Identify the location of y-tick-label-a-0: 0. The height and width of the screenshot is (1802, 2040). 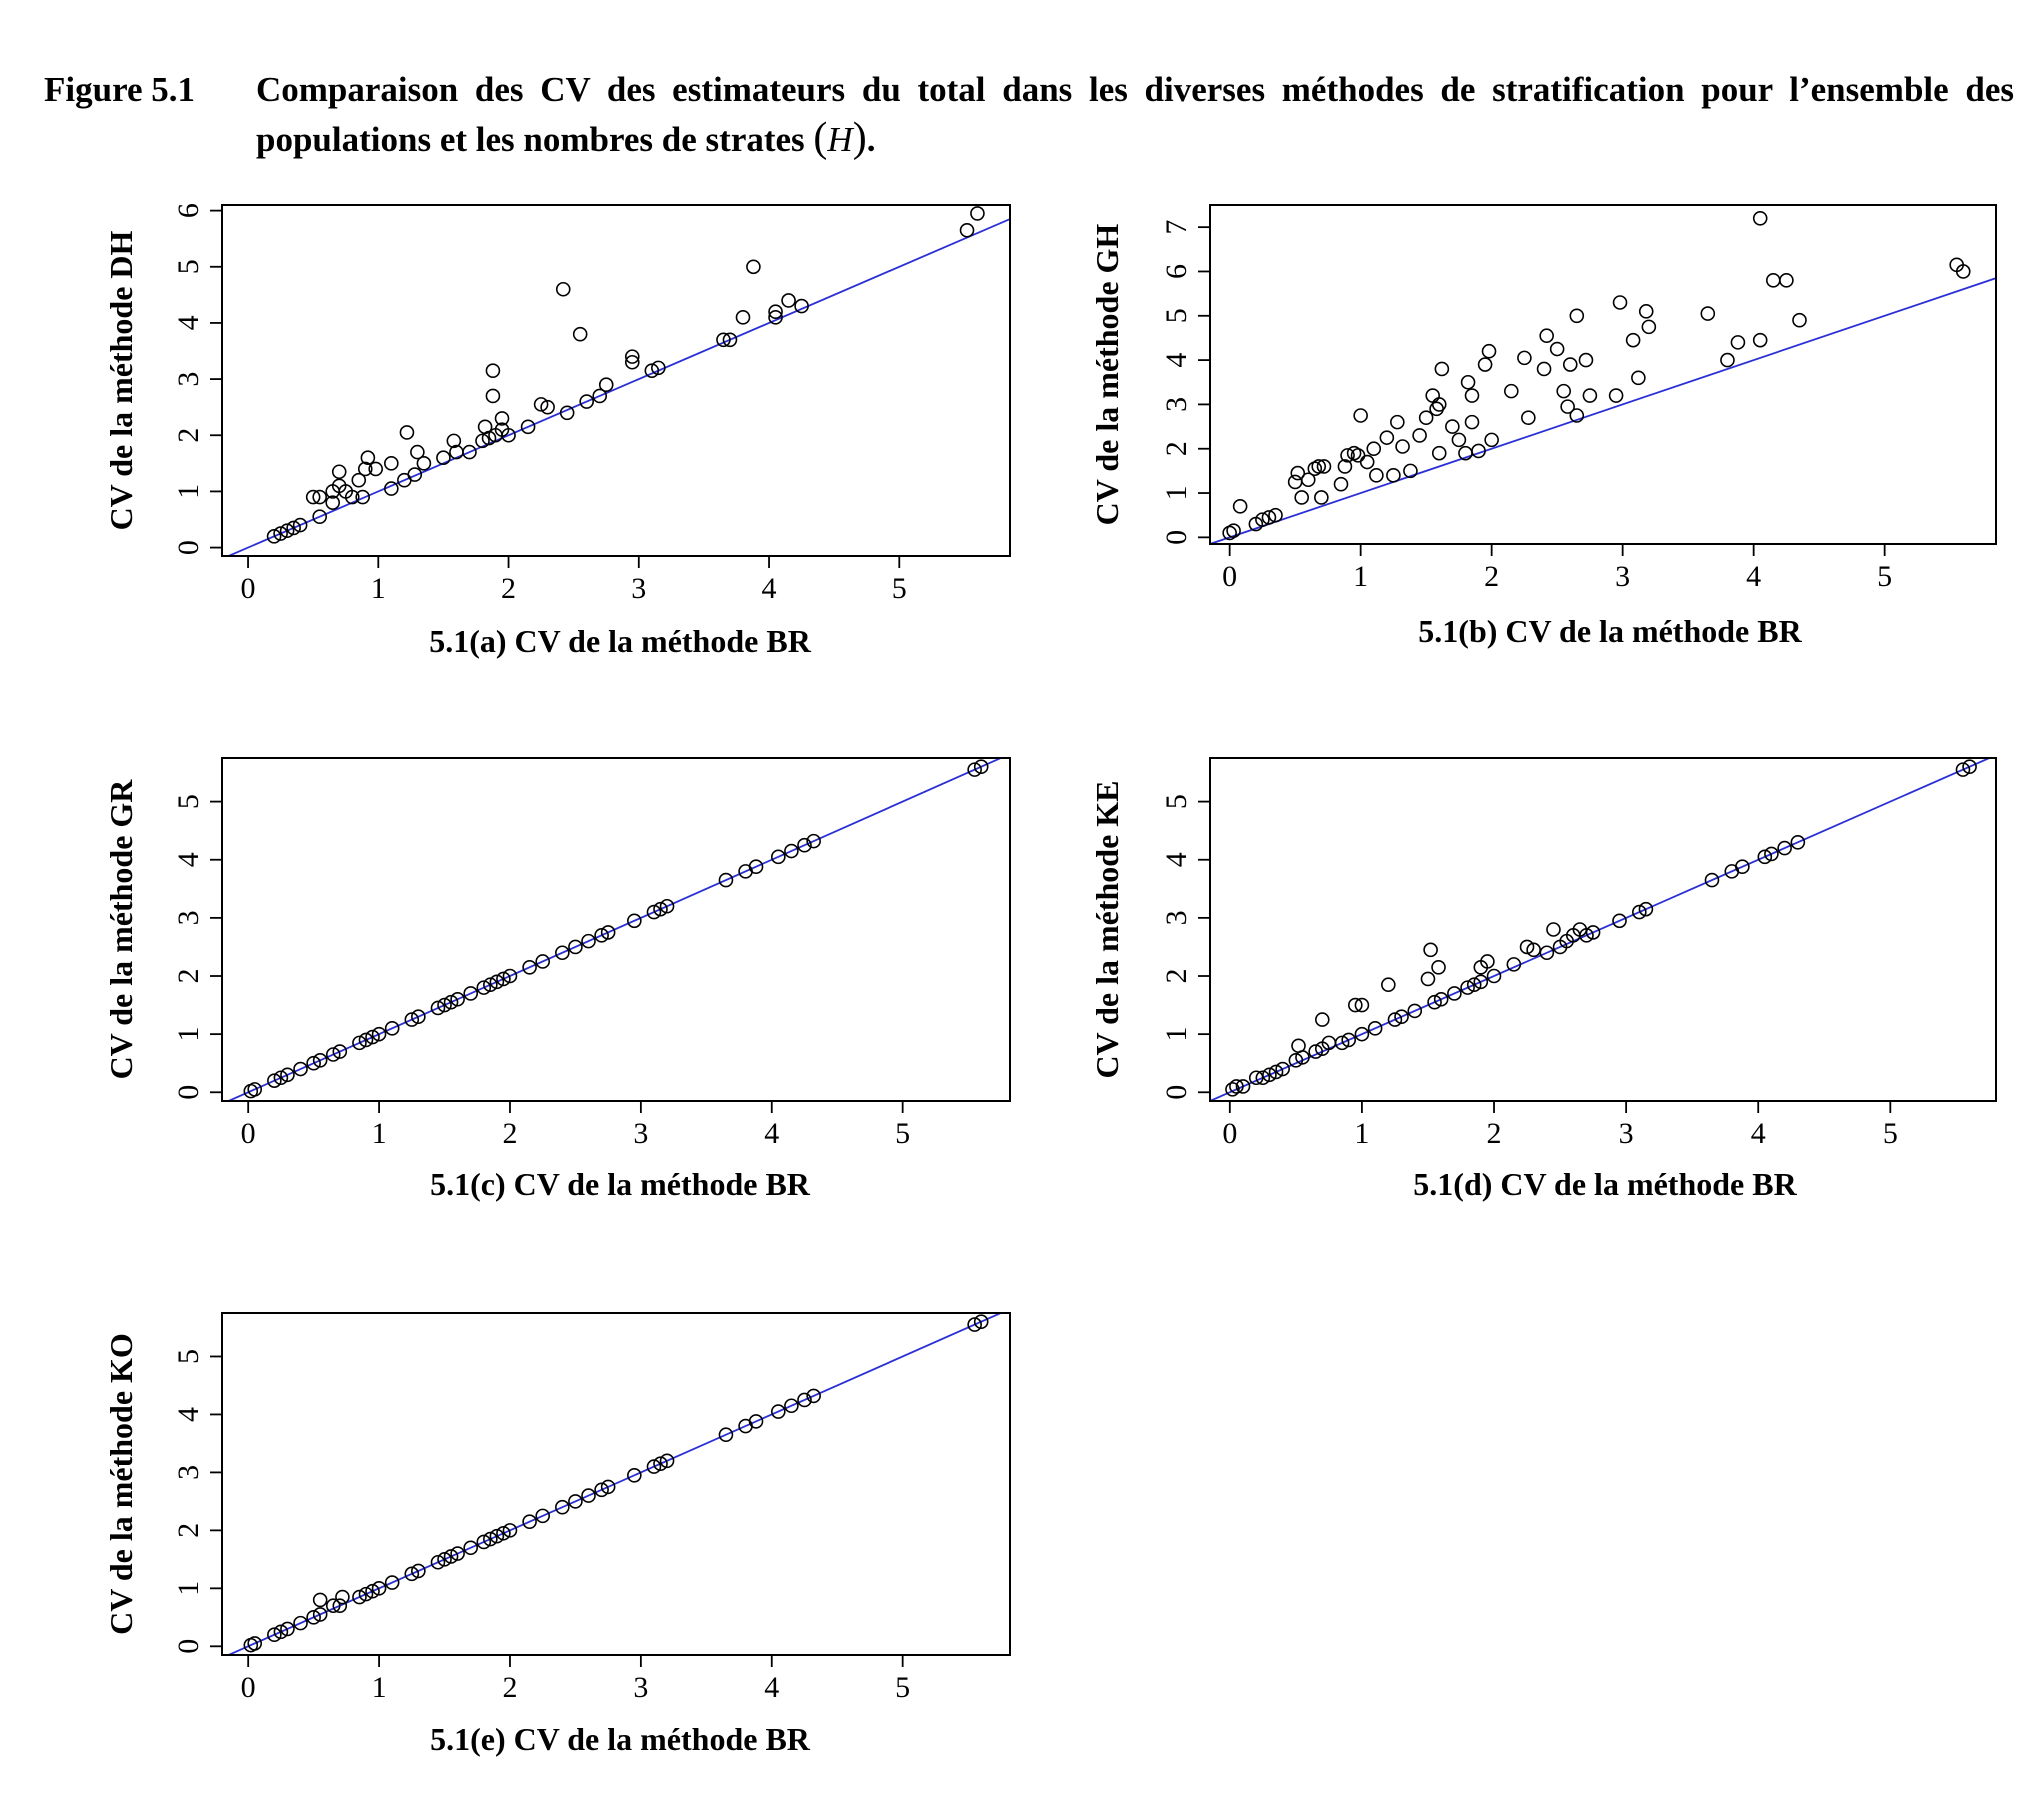
(188, 547).